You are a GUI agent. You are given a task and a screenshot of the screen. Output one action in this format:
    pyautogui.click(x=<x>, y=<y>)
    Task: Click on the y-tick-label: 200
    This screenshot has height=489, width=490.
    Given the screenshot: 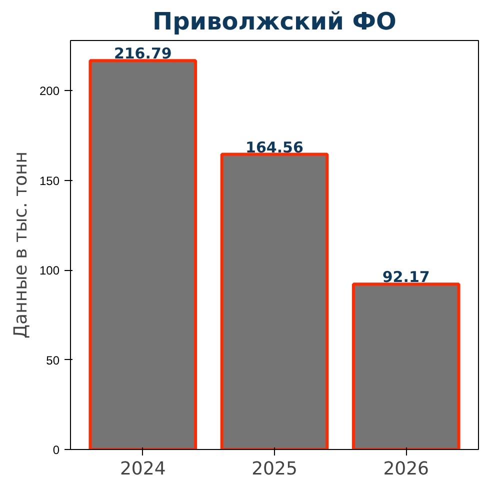 What is the action you would take?
    pyautogui.click(x=49, y=91)
    